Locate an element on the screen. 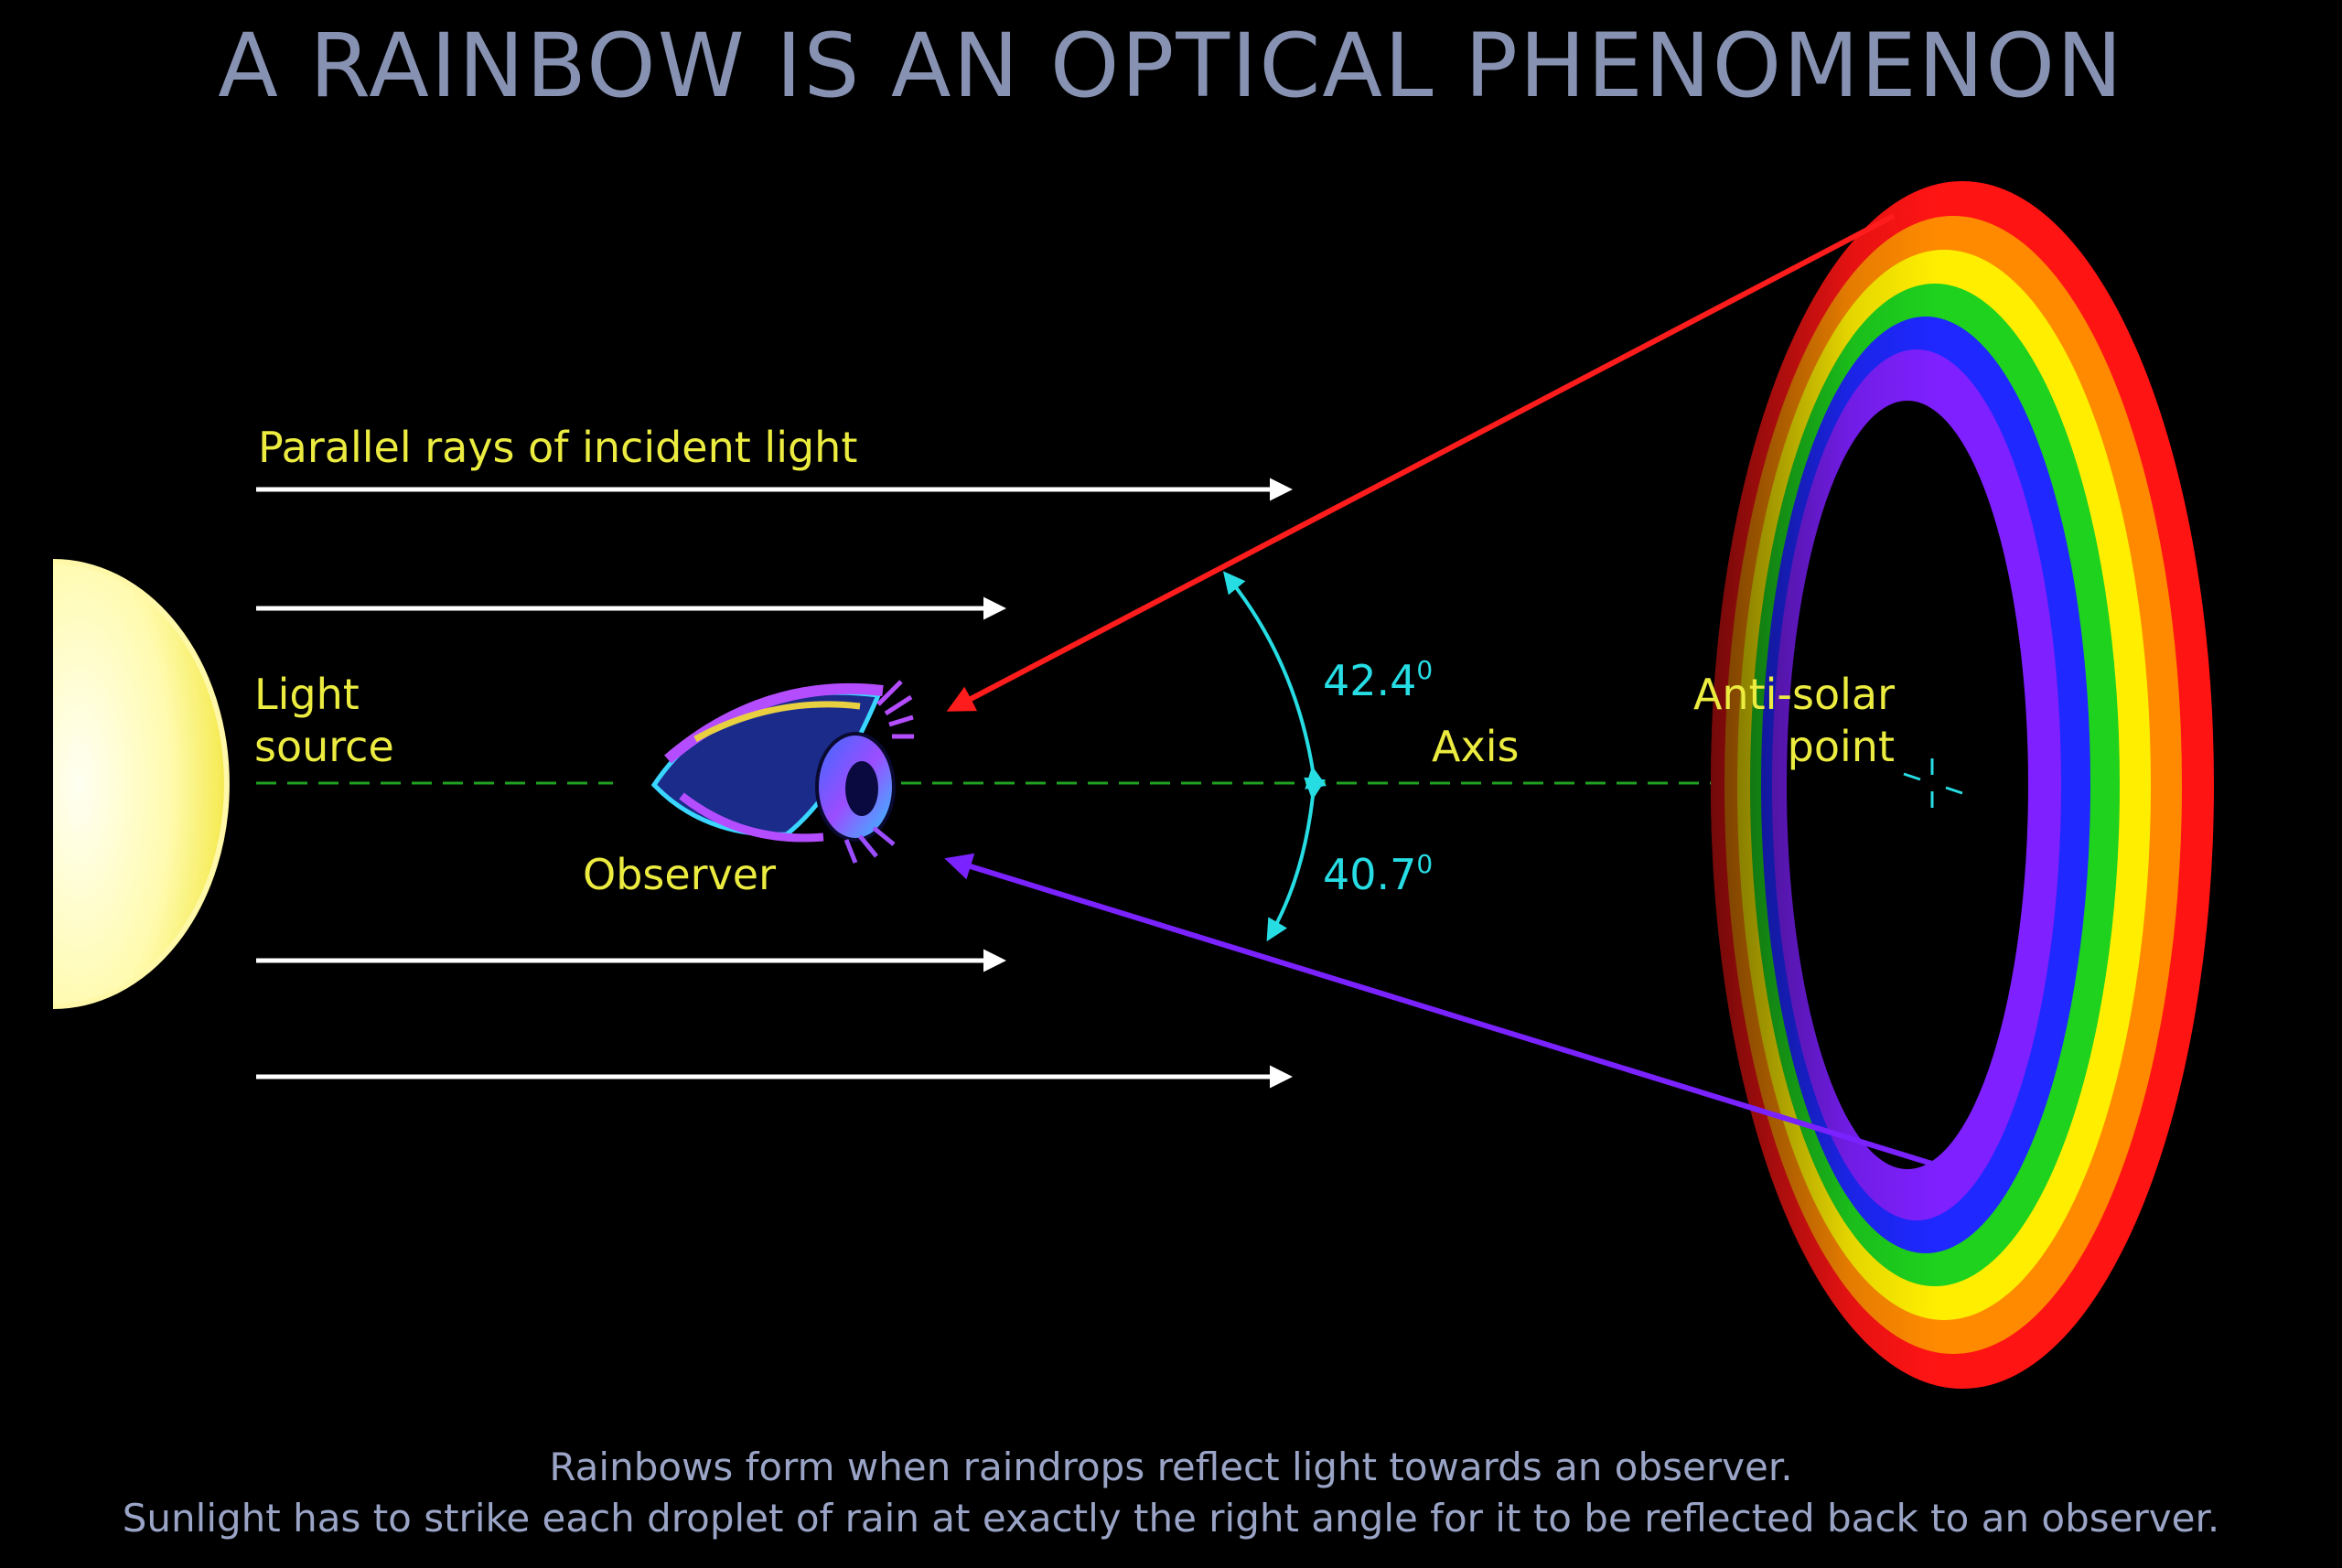  observer-label: Observer is located at coordinates (679, 874).